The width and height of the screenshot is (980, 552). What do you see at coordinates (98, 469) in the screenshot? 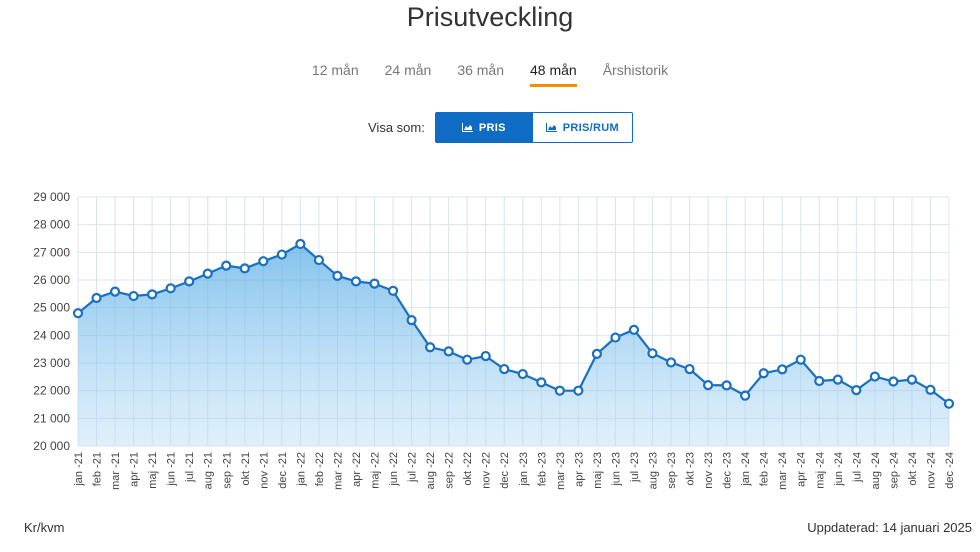
I see `x-tick-label: feb -21` at bounding box center [98, 469].